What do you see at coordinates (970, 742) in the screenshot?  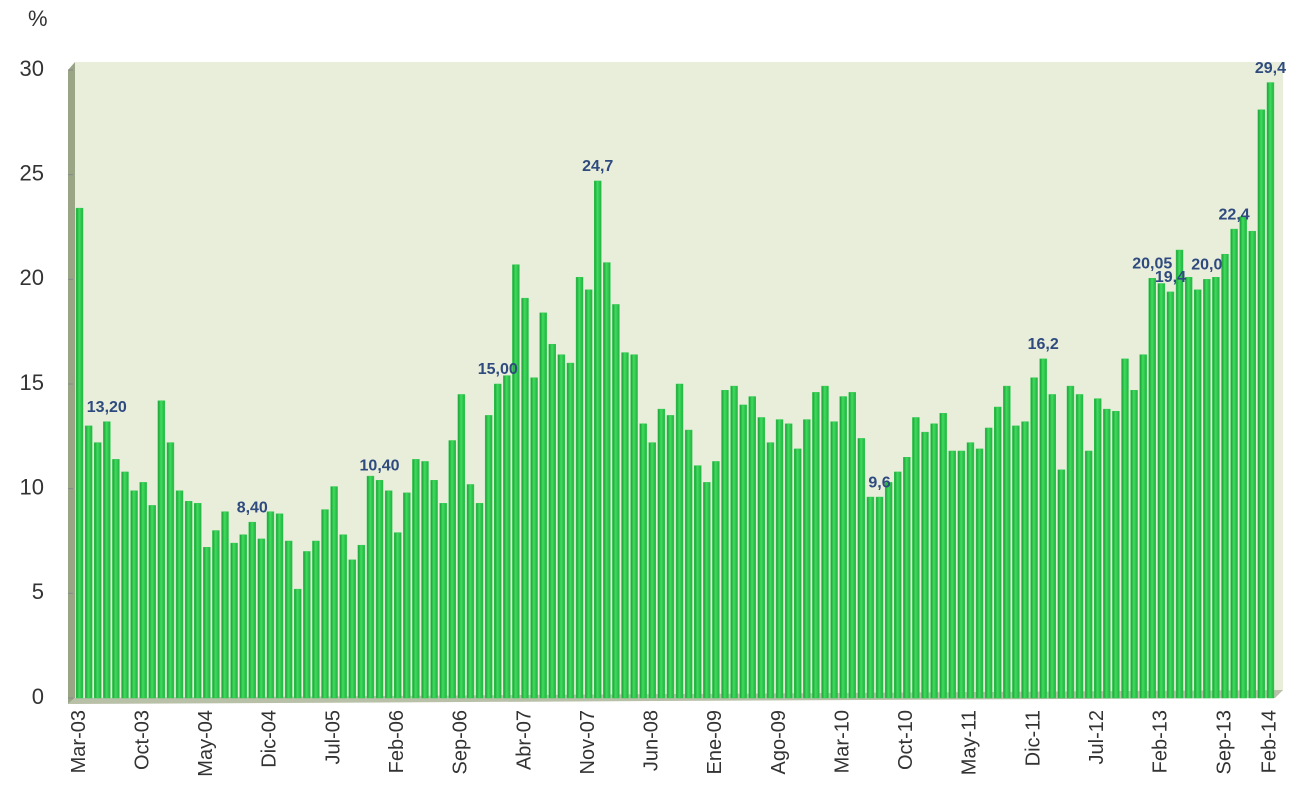 I see `x-tick-label: May-11` at bounding box center [970, 742].